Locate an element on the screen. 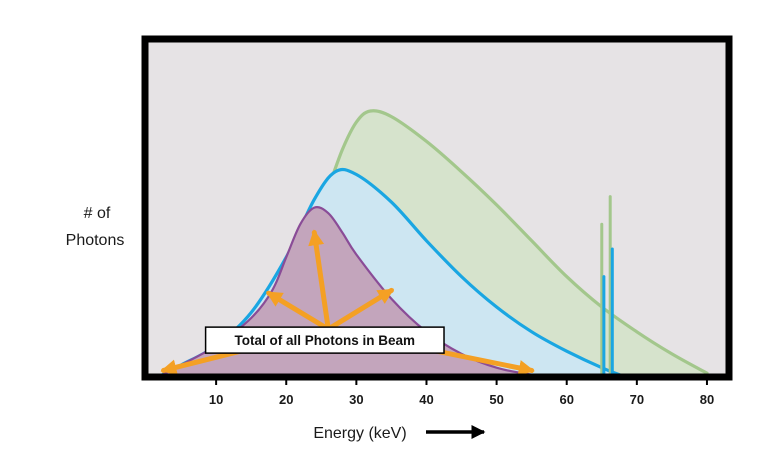 The width and height of the screenshot is (768, 449). annotation-arrow-to-upper-right is located at coordinates (360, 309).